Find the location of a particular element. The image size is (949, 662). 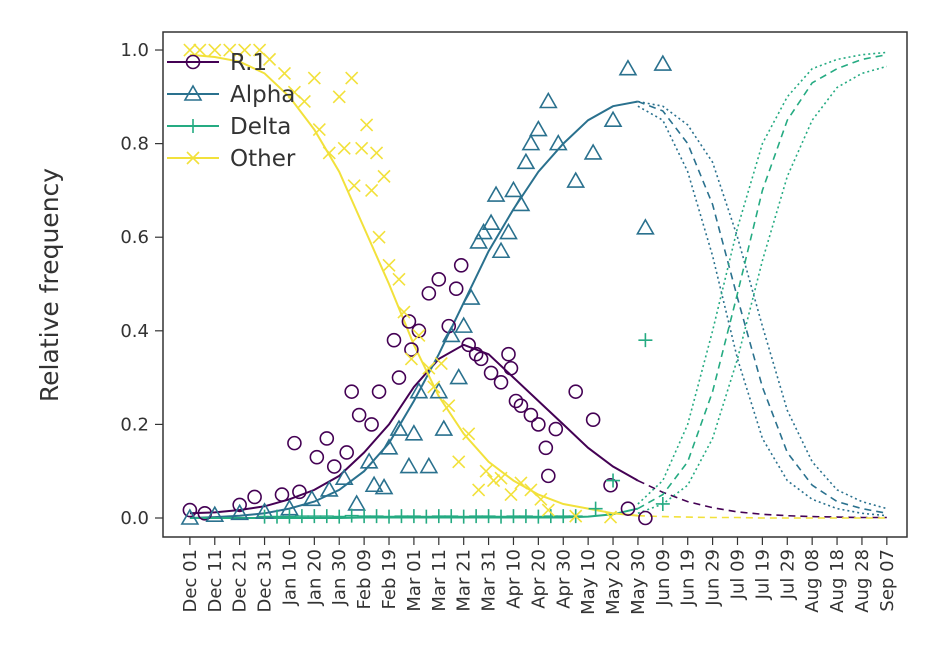

x-tick-label: Dec 31 is located at coordinates (265, 580).